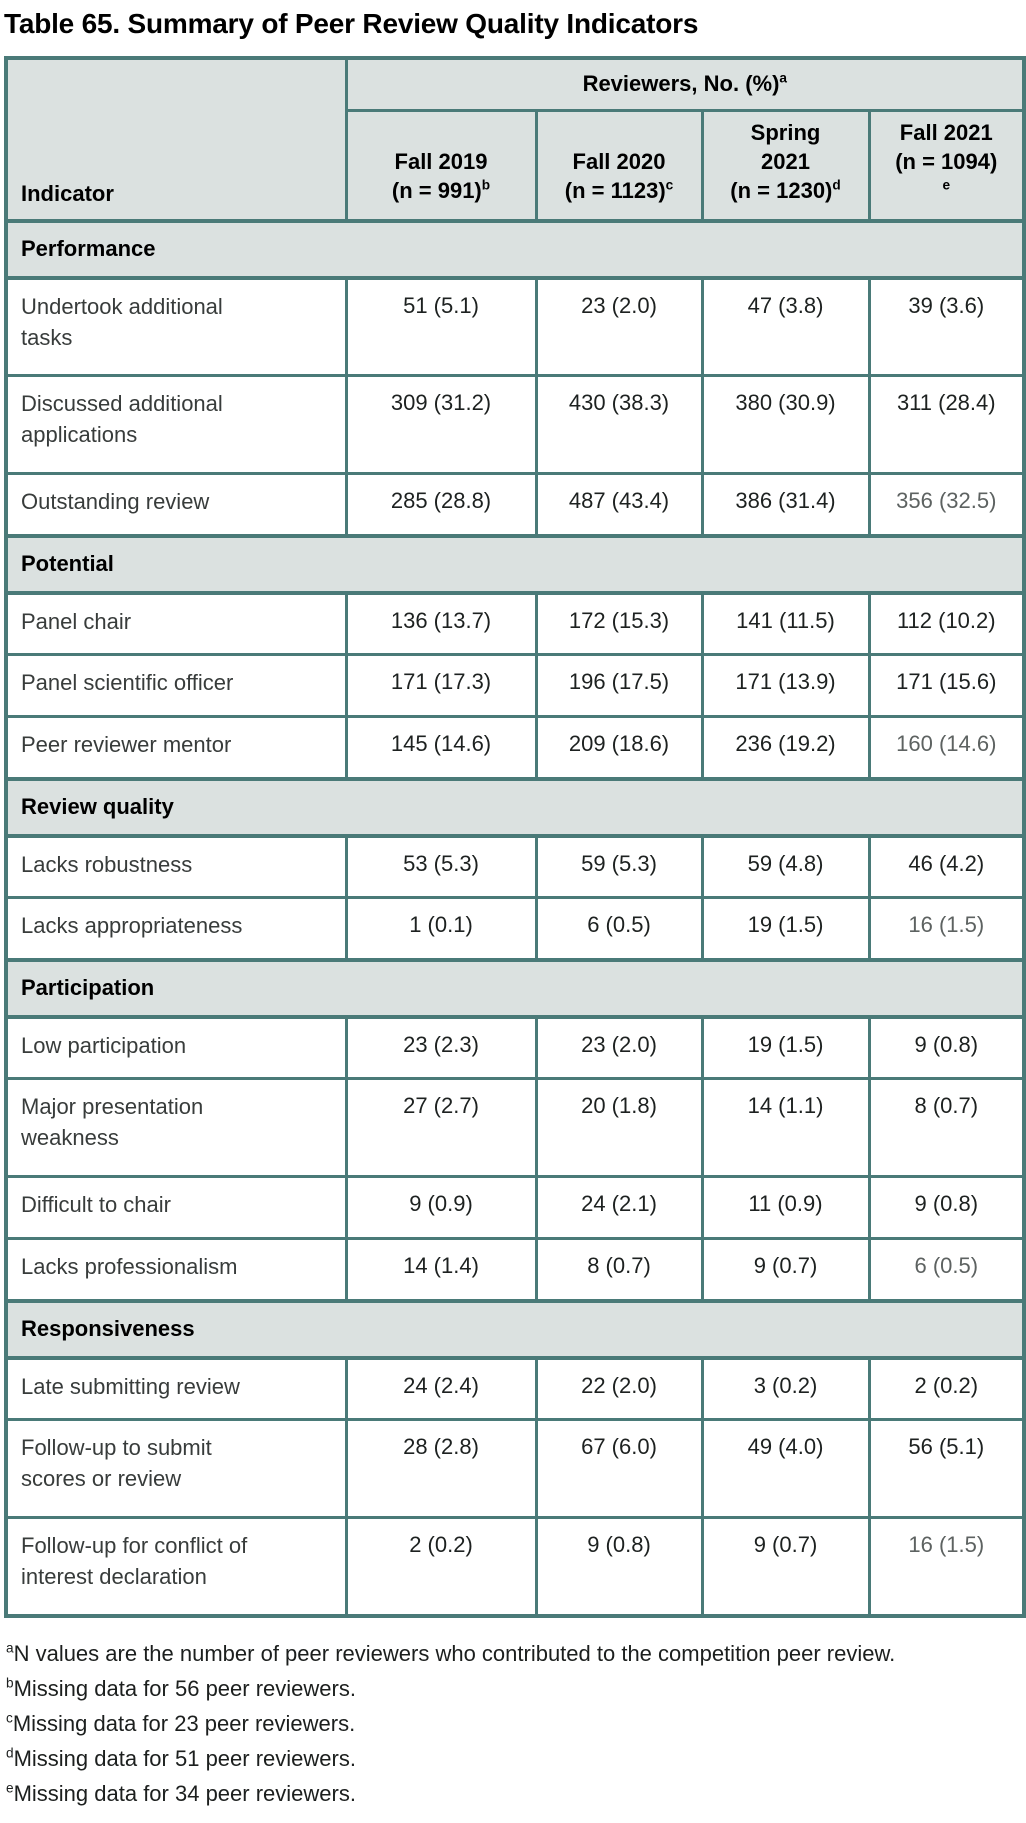  What do you see at coordinates (785, 867) in the screenshot?
I see `value-cell: 59 (4.8)` at bounding box center [785, 867].